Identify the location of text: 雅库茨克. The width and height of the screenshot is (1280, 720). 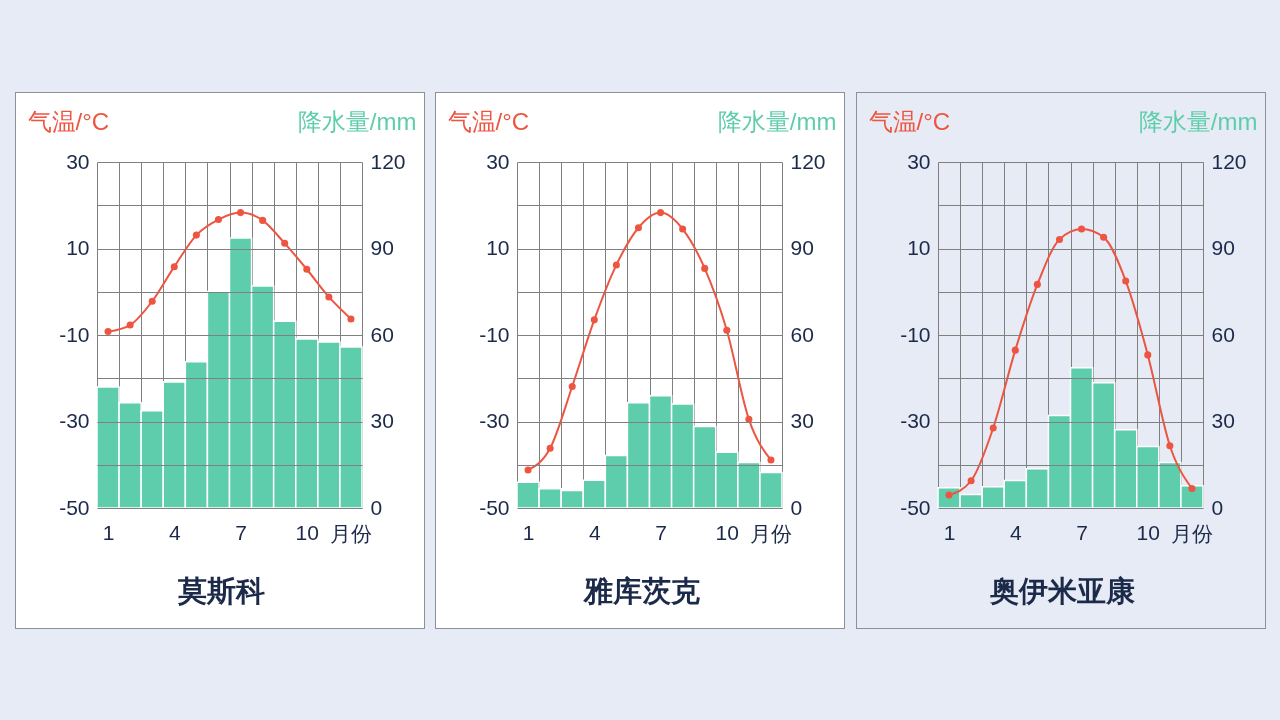
(641, 591).